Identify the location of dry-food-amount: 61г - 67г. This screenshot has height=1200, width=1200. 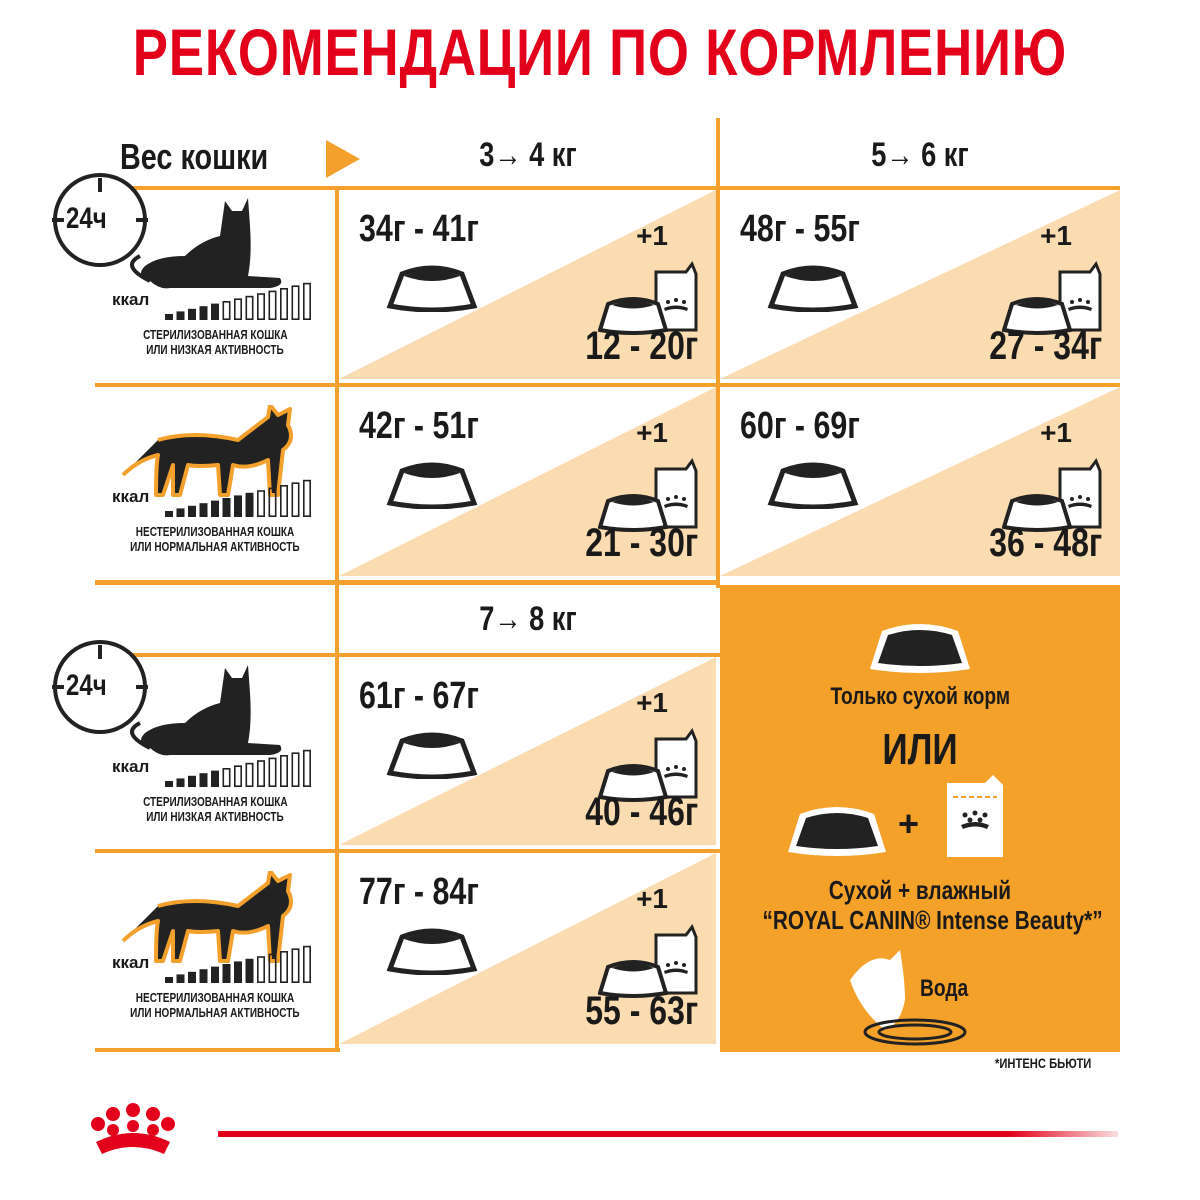
(419, 696).